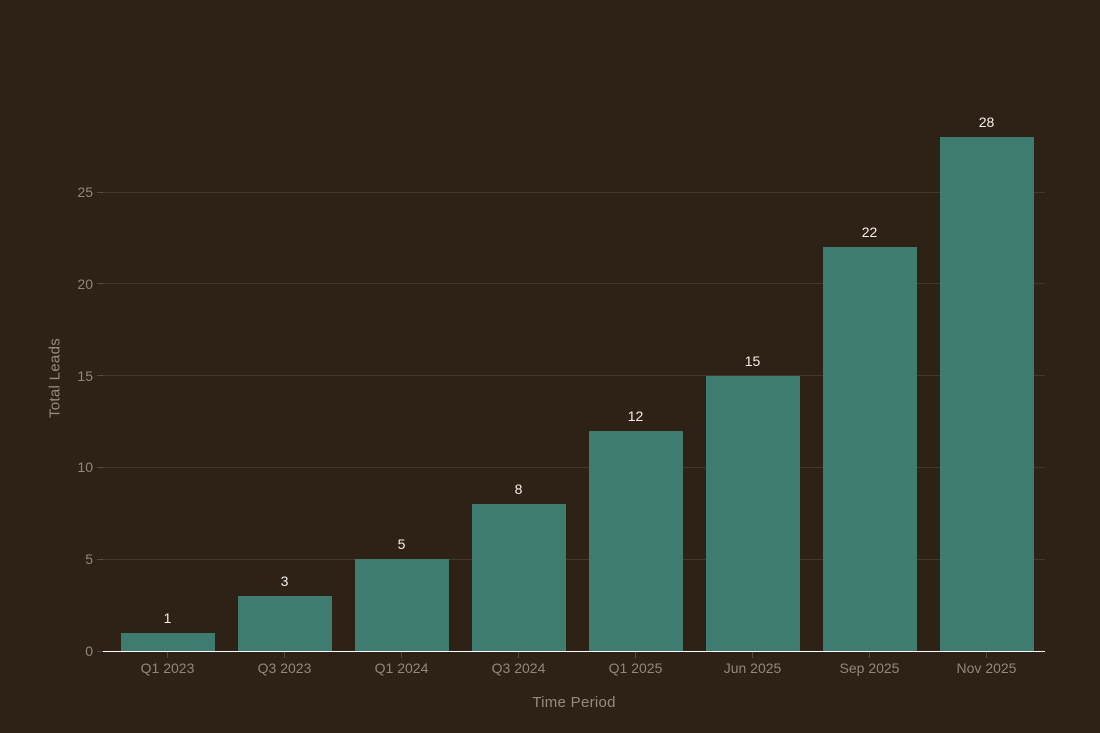  What do you see at coordinates (85, 283) in the screenshot?
I see `y-tick-label: 20` at bounding box center [85, 283].